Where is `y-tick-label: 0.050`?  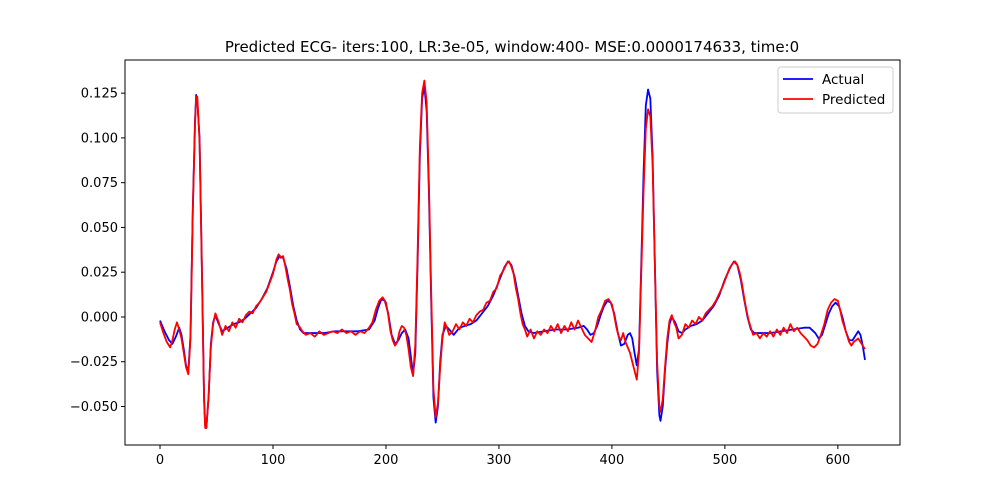 y-tick-label: 0.050 is located at coordinates (99, 228).